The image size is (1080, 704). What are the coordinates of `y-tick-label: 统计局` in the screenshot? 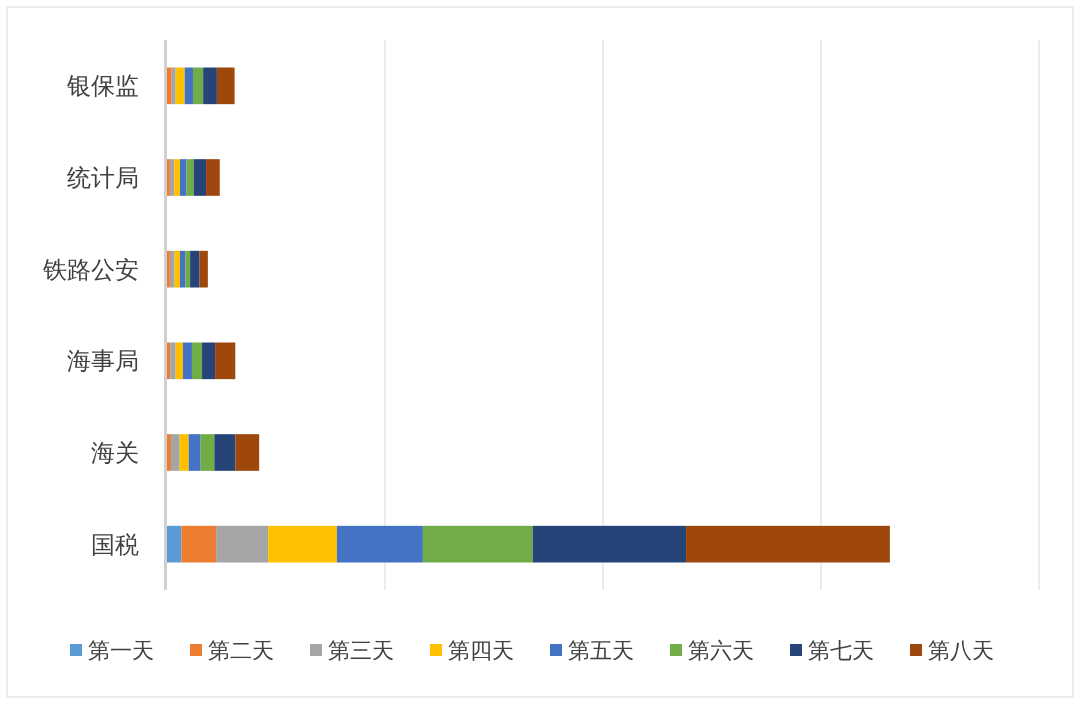 It's located at (103, 177).